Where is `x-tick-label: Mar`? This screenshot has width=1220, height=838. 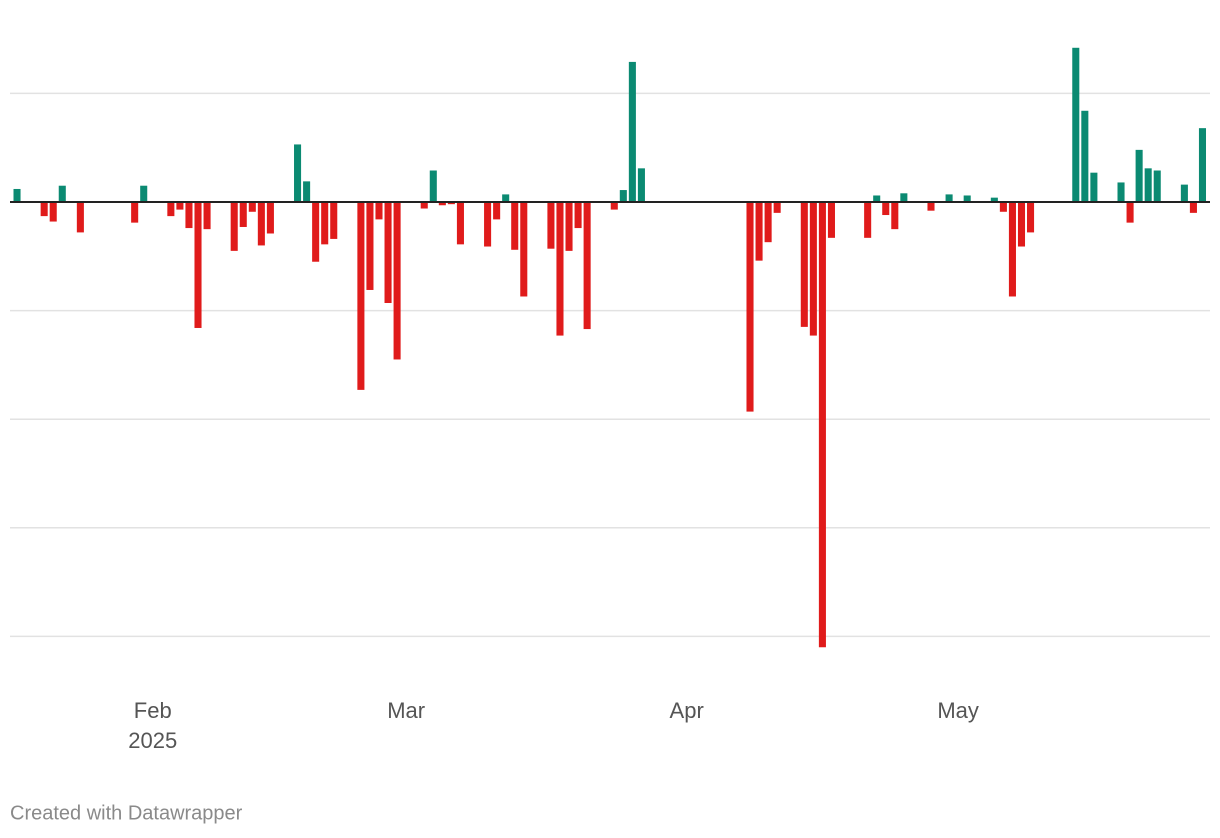
x-tick-label: Mar is located at coordinates (406, 710).